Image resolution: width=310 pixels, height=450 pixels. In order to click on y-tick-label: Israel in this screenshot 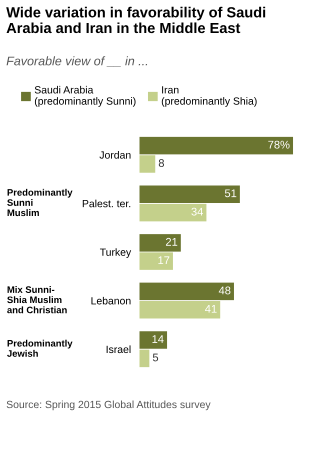, I will do `click(118, 349)`.